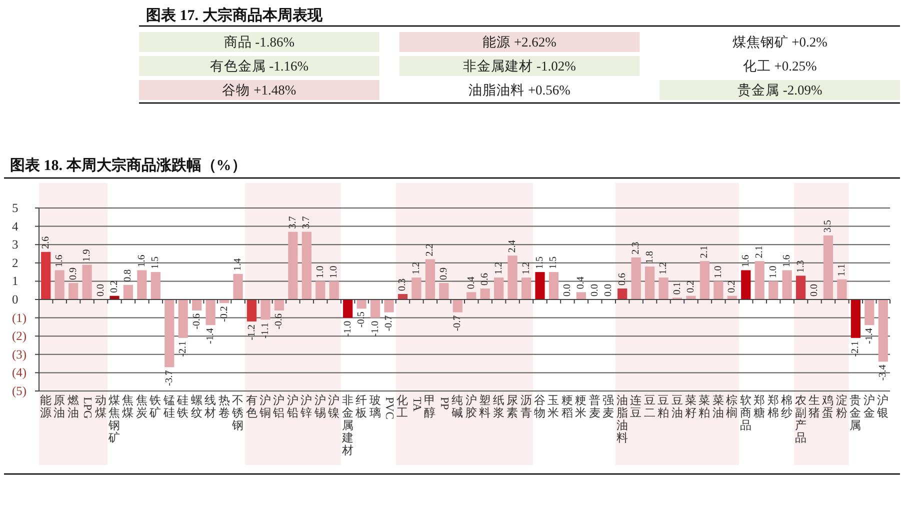  Describe the element at coordinates (704, 407) in the screenshot. I see `x-tick-label: 菜粕` at that location.